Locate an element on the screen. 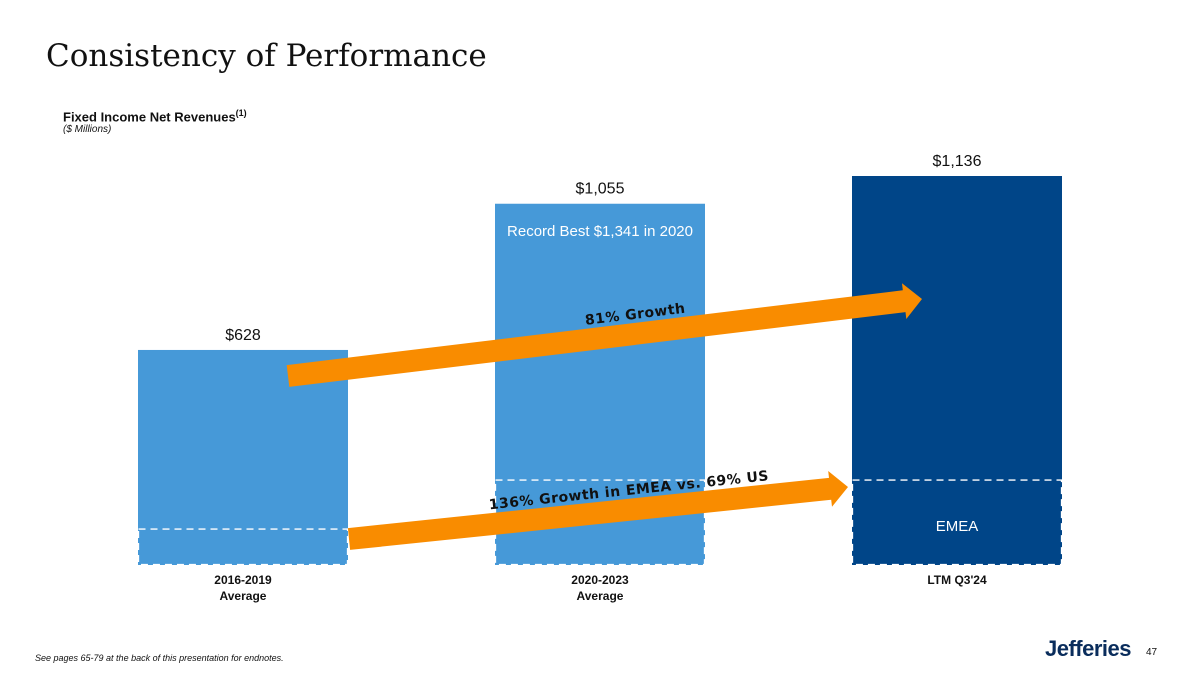 This screenshot has height=675, width=1200. category-label-3: LTM Q3'24 is located at coordinates (957, 580).